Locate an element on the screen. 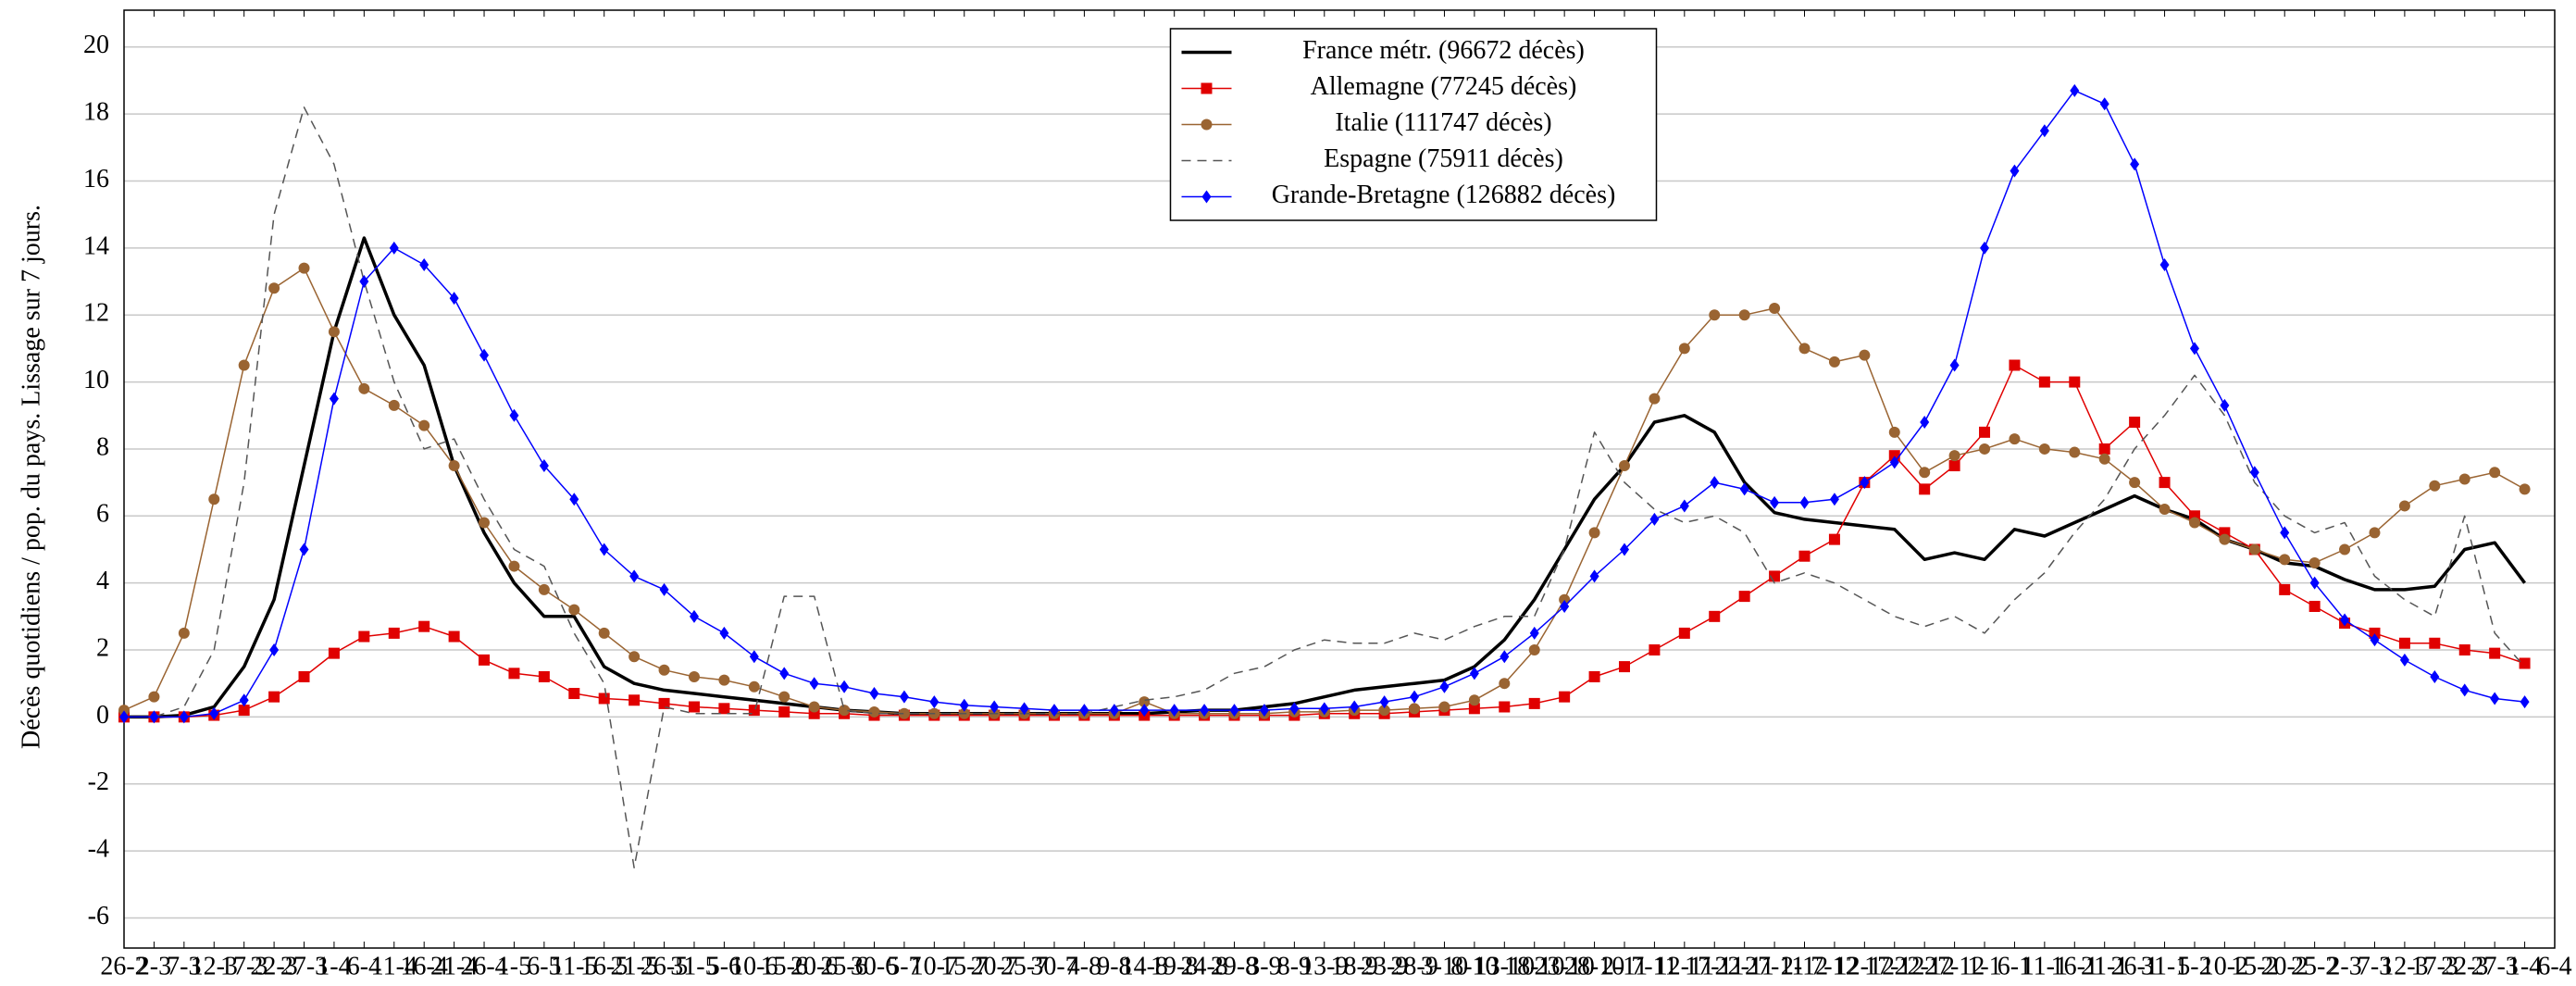 The width and height of the screenshot is (2576, 986). x-tick-label: 20-2 is located at coordinates (2284, 966).